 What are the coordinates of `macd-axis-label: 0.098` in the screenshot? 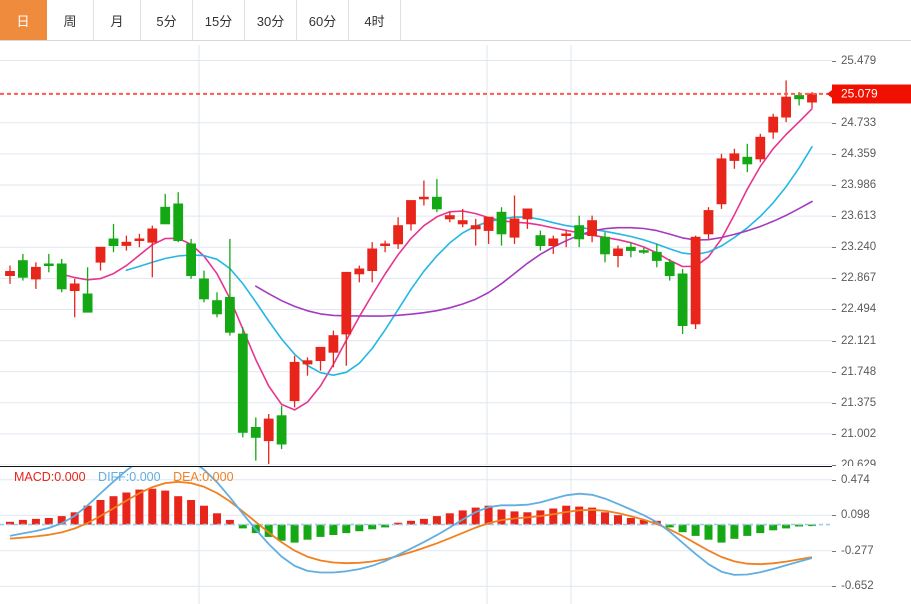 It's located at (855, 515).